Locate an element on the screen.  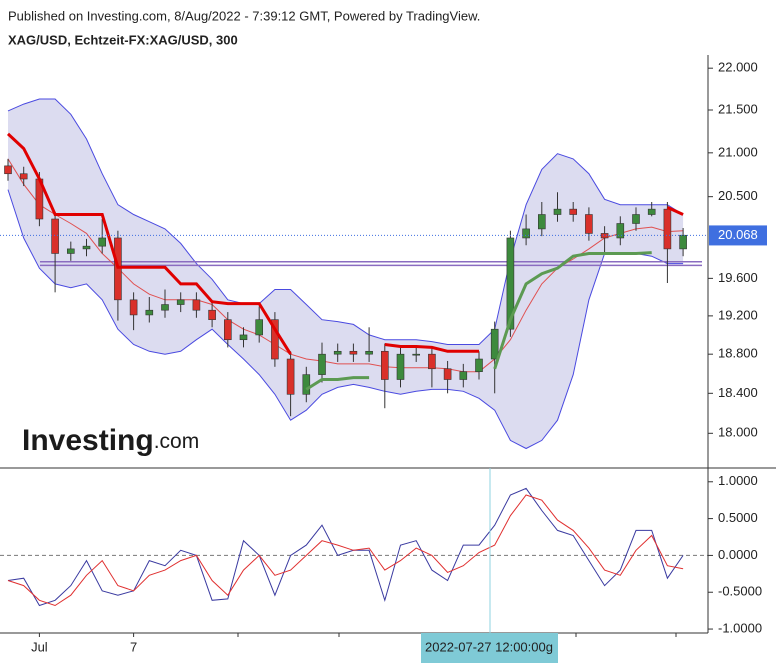
crosshair-label-box is located at coordinates (489, 648).